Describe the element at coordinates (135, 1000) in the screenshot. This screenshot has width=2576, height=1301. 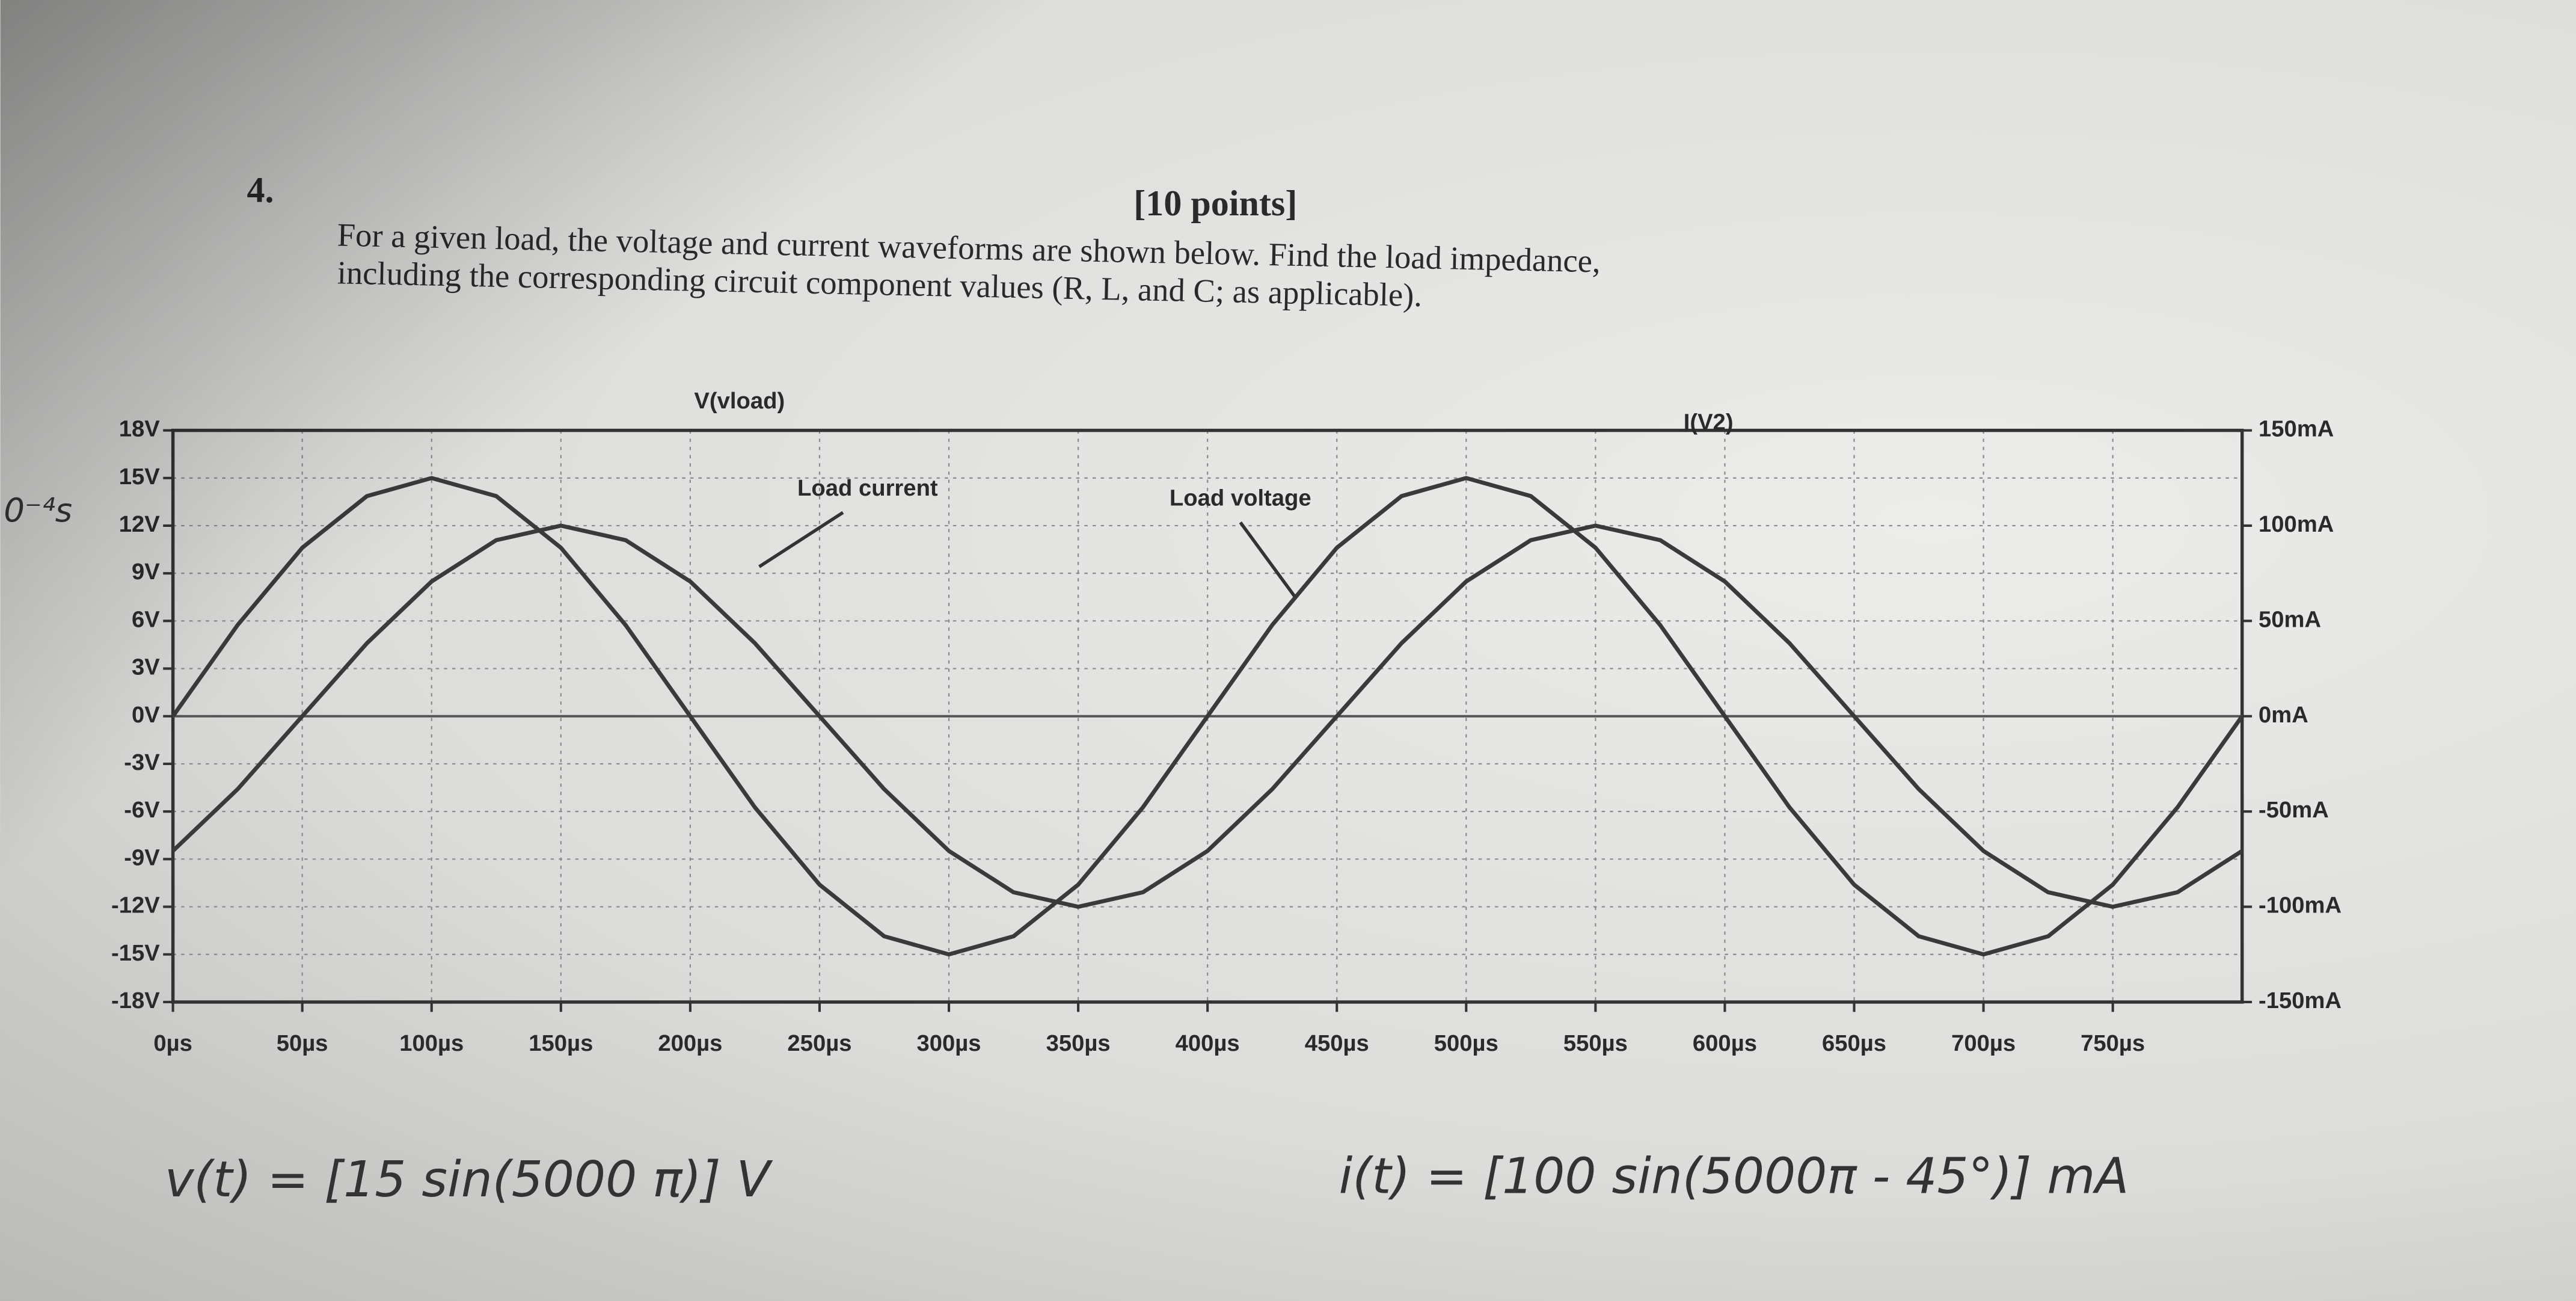
I see `y-tick-label: -18V` at that location.